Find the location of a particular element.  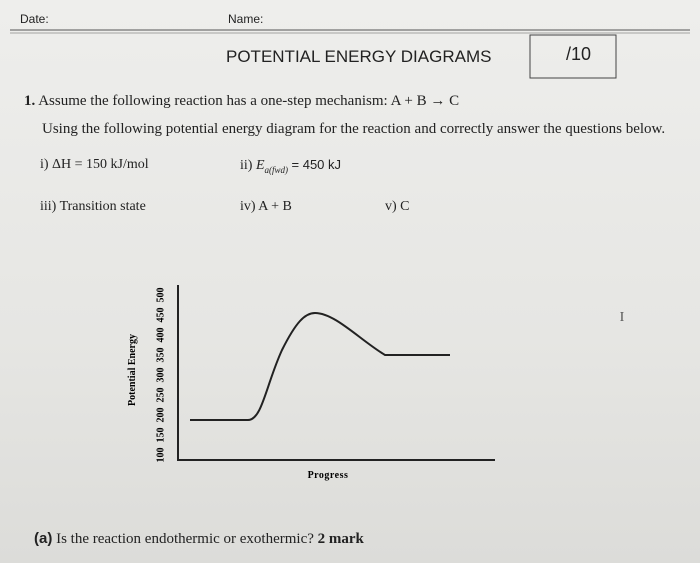

name-label: Name: is located at coordinates (246, 19).